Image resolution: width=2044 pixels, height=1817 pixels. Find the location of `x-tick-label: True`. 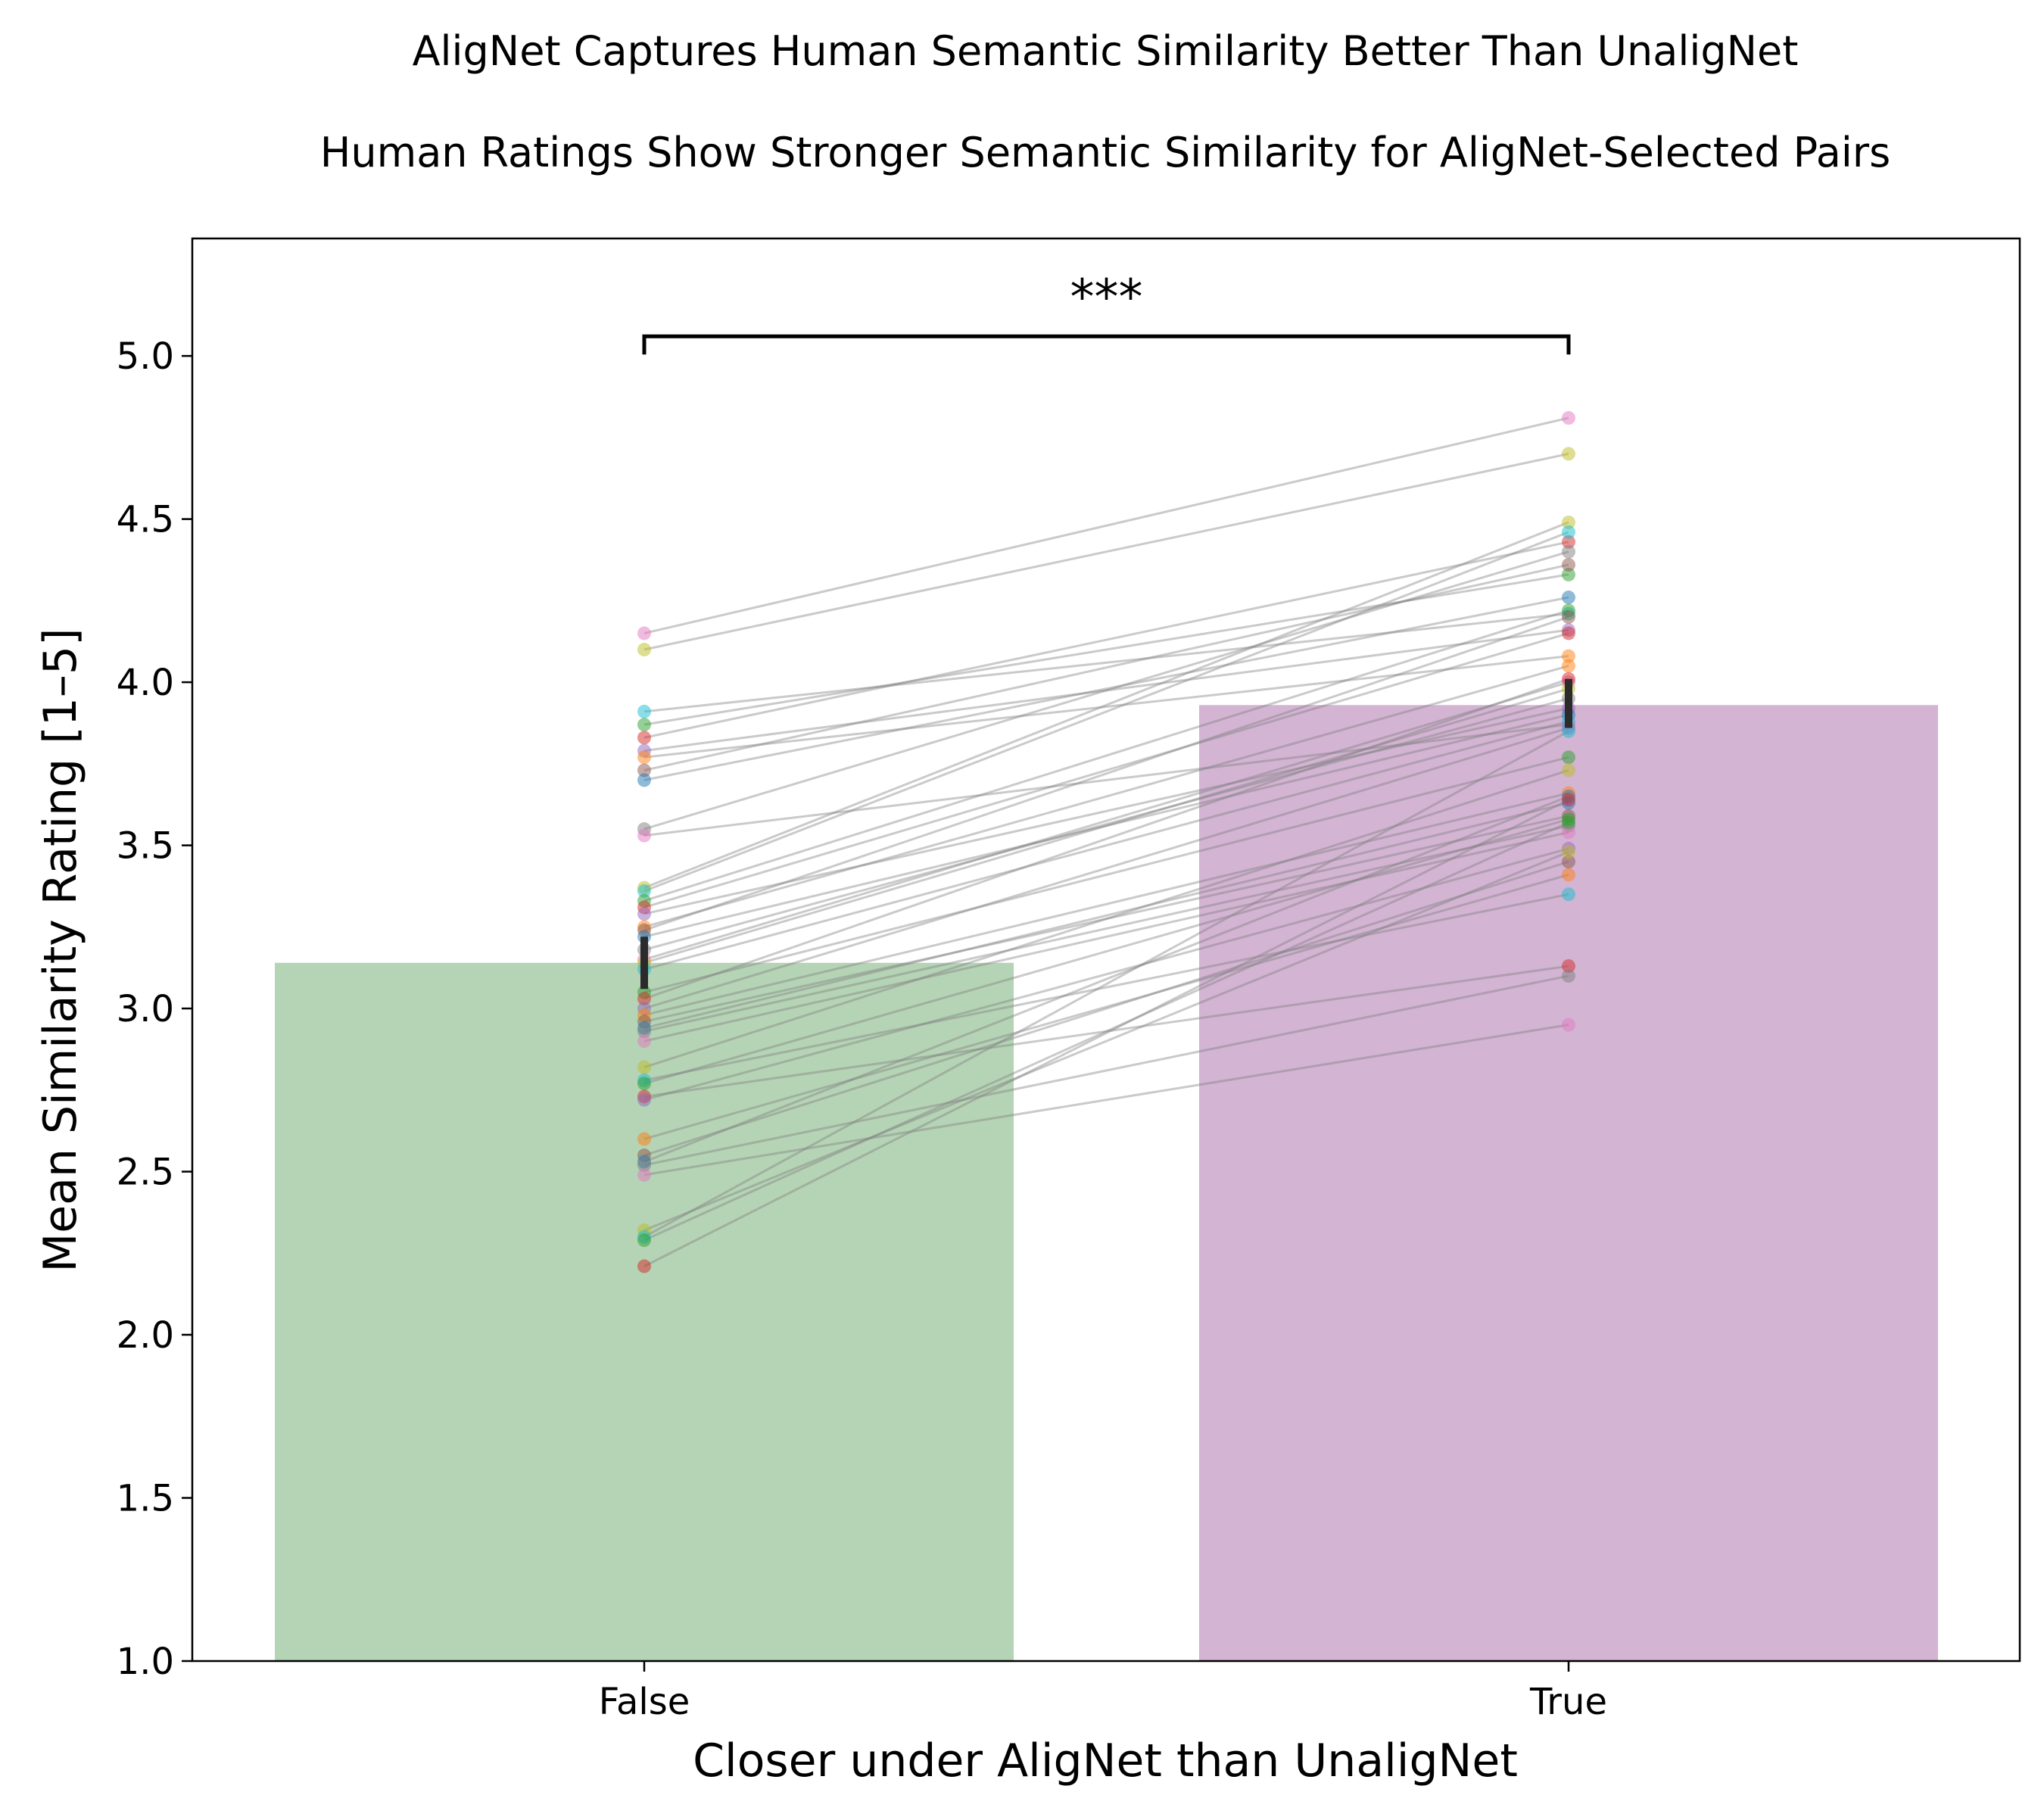

x-tick-label: True is located at coordinates (1568, 1702).